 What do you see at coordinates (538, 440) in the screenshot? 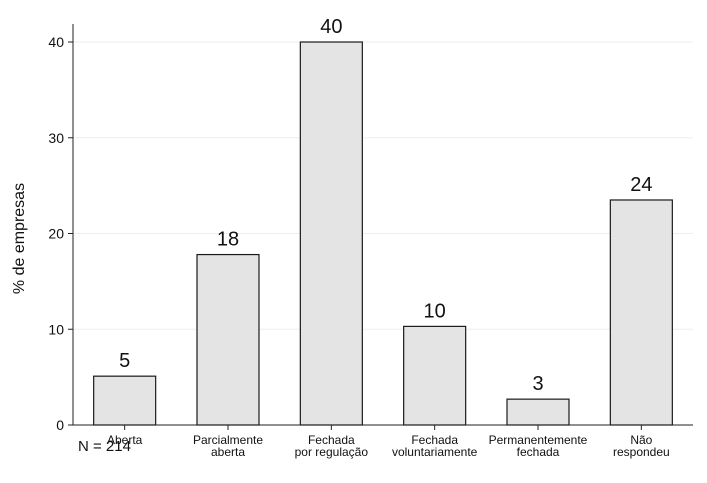
I see `category-label: Permanentemente` at bounding box center [538, 440].